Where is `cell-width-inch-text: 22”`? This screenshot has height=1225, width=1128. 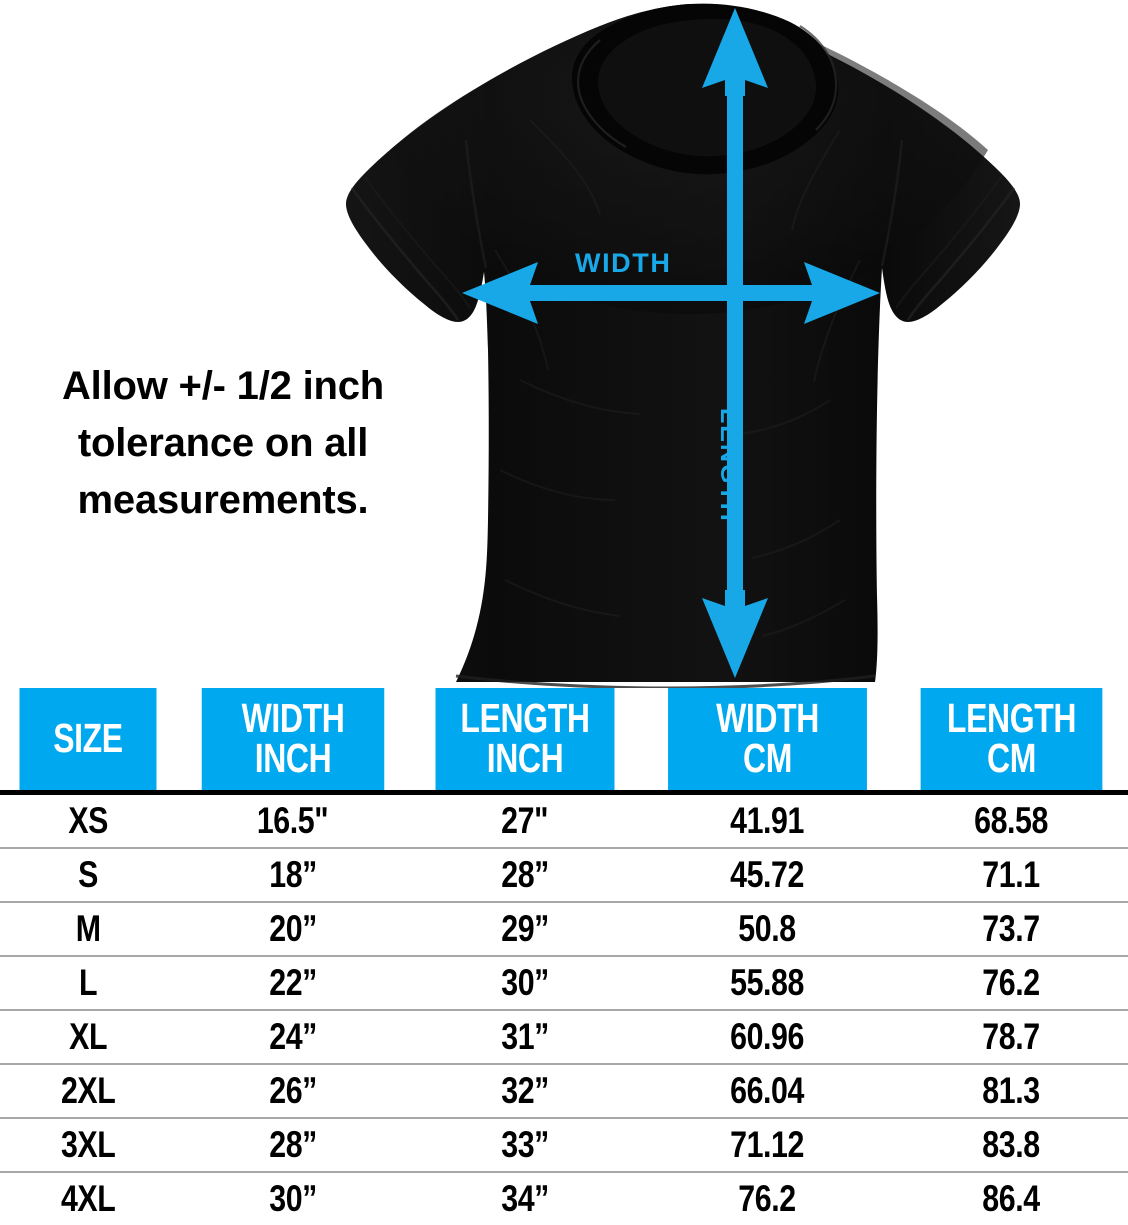
cell-width-inch-text: 22” is located at coordinates (293, 983).